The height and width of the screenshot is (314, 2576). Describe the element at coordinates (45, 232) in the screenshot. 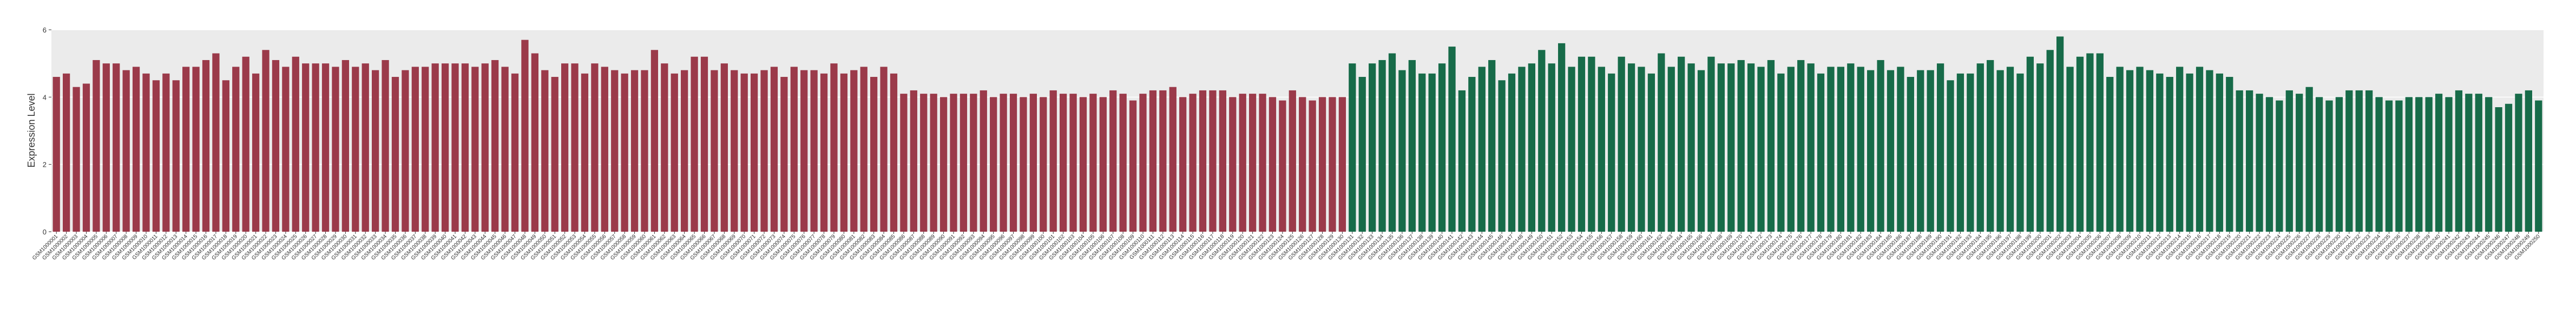

I see `y-tick-label: 0` at that location.